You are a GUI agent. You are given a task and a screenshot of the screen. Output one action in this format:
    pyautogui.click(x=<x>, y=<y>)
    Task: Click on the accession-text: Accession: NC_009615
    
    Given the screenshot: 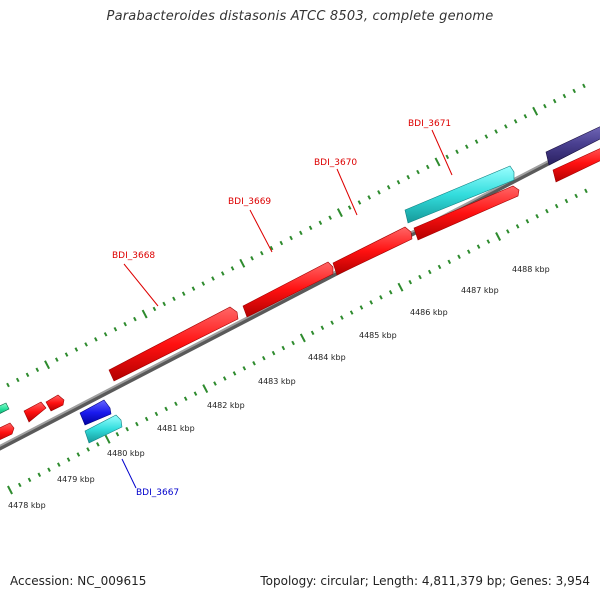 What is the action you would take?
    pyautogui.click(x=78, y=581)
    